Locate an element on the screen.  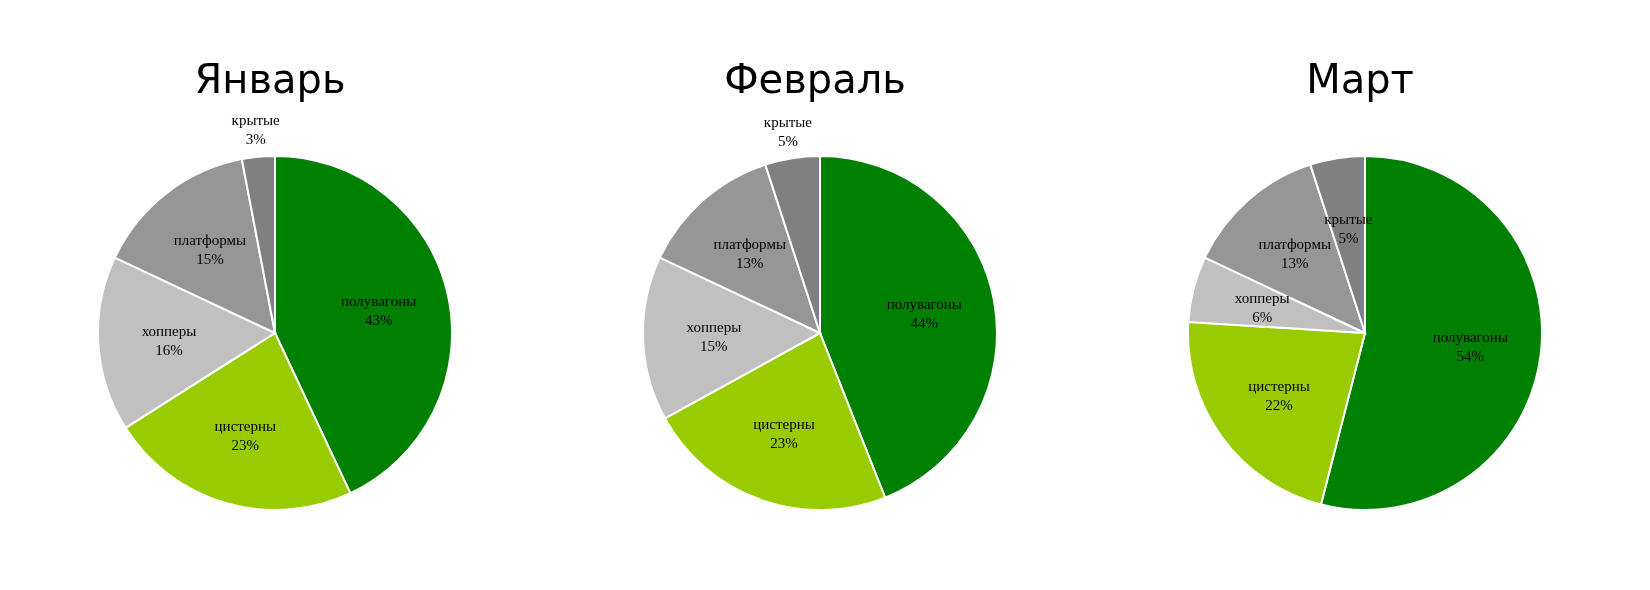
data-label: 6% is located at coordinates (1262, 316).